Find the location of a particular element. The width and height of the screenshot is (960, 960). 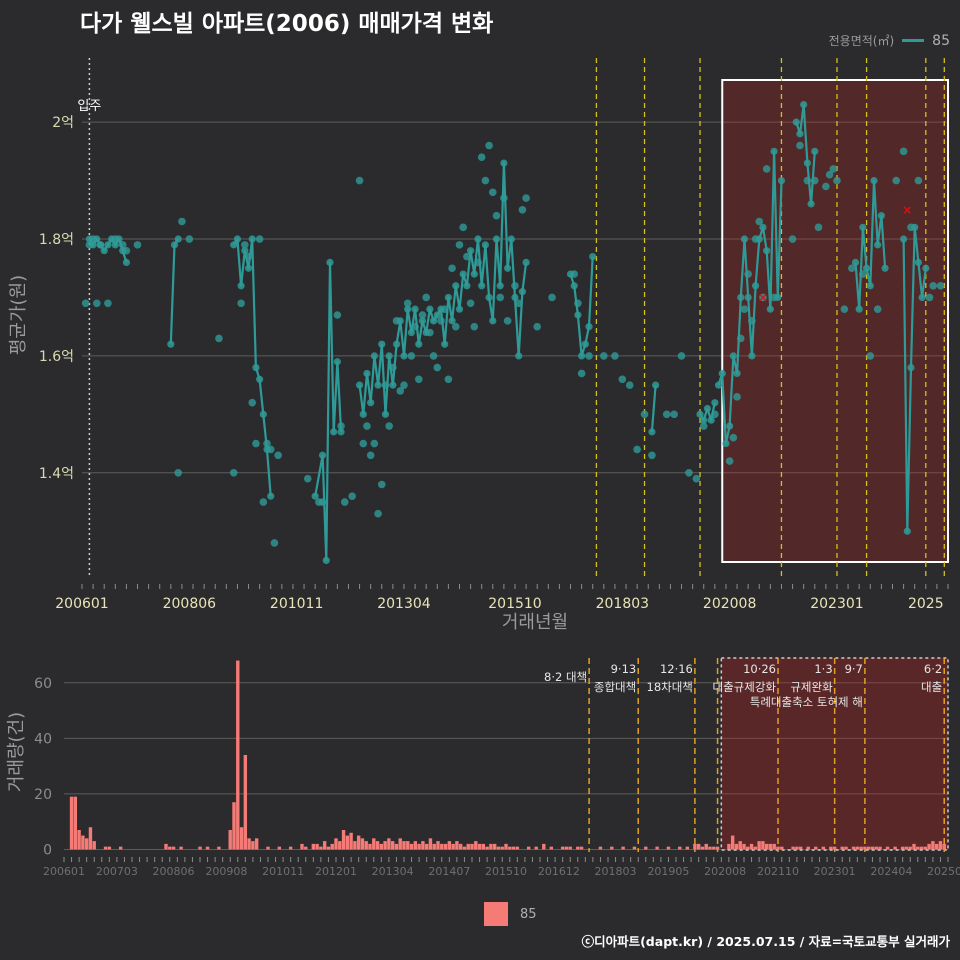

legend-label: 85 is located at coordinates (941, 40).